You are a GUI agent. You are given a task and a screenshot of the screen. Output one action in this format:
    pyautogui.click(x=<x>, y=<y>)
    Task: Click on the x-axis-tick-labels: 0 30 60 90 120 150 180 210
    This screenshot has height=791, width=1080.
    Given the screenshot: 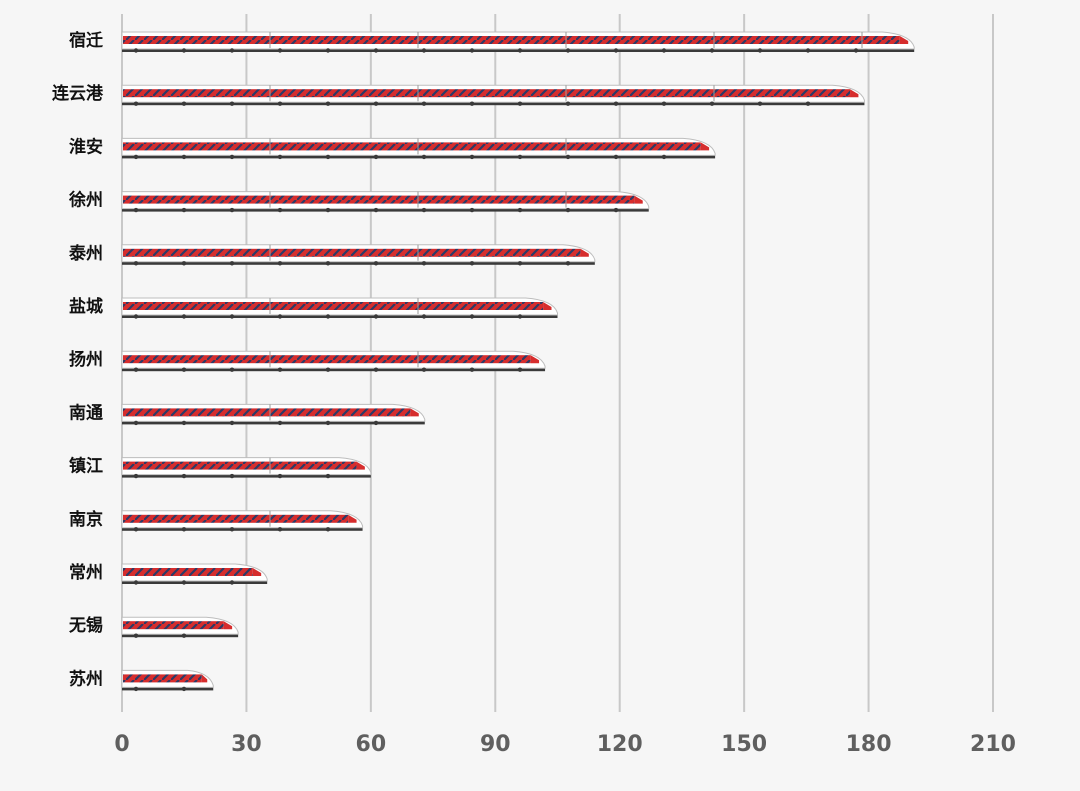 What is the action you would take?
    pyautogui.click(x=565, y=744)
    